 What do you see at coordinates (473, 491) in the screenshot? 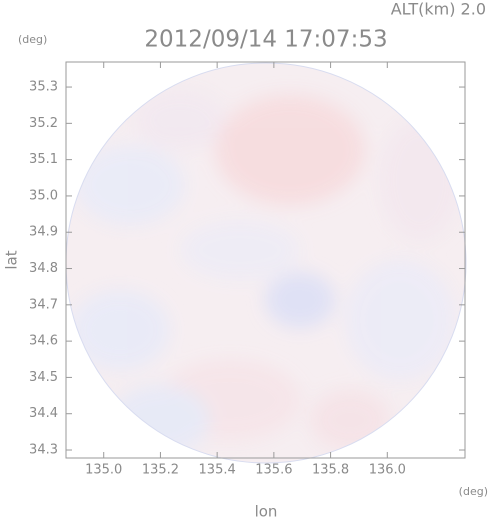
I see `x-unit: (deg)` at bounding box center [473, 491].